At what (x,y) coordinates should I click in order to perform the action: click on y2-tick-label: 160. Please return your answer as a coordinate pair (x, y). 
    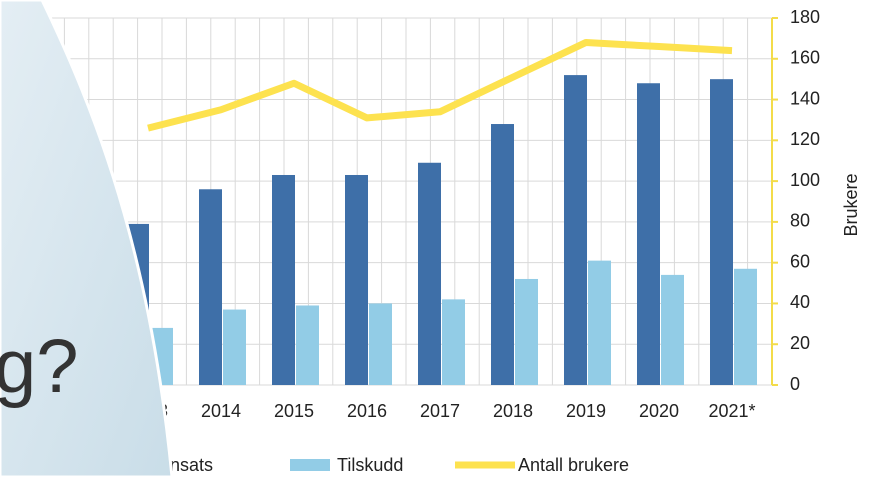
    Looking at the image, I should click on (805, 58).